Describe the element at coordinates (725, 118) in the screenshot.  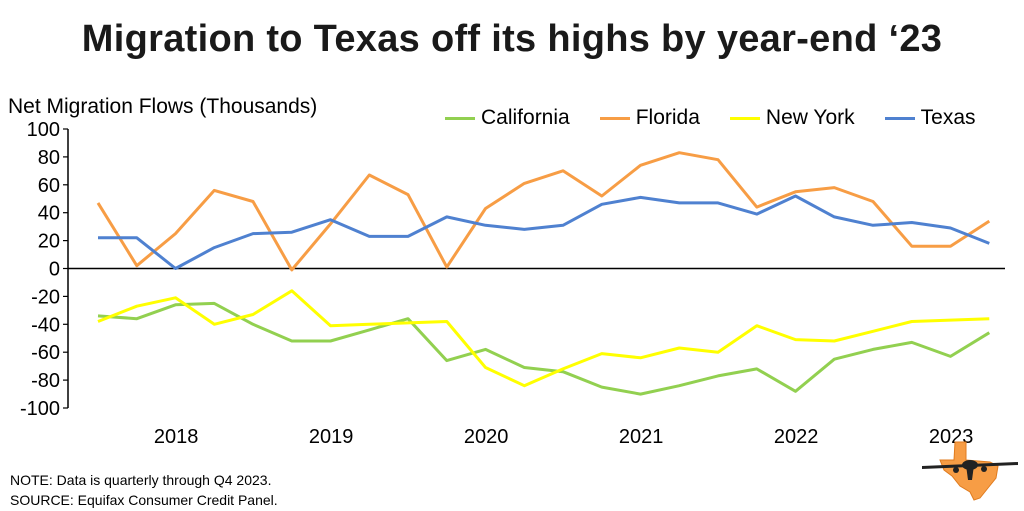
I see `chart-legend: California Florida New York Texas` at that location.